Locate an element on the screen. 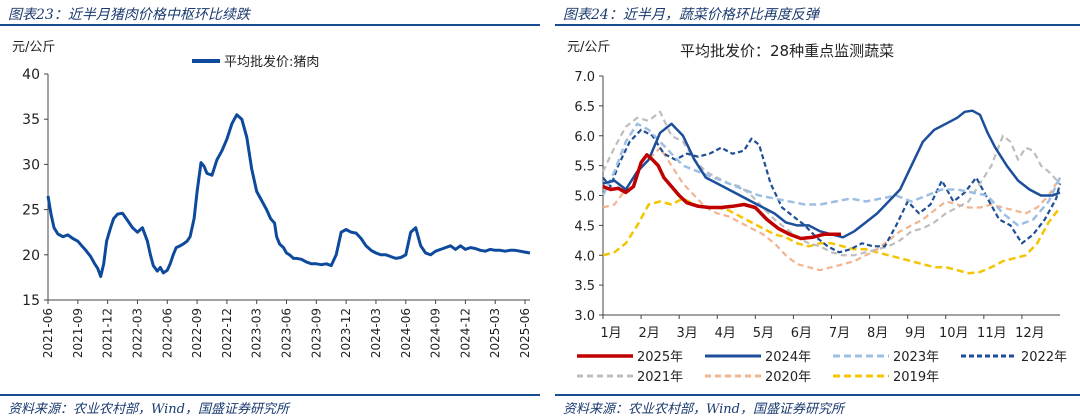 The width and height of the screenshot is (1080, 420). y-tick-label-30: 30 is located at coordinates (31, 165).